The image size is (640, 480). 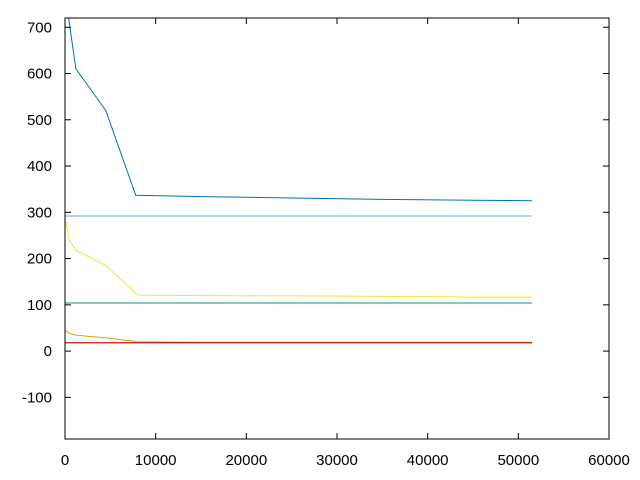 What do you see at coordinates (39, 120) in the screenshot?
I see `y-tick-label: 500` at bounding box center [39, 120].